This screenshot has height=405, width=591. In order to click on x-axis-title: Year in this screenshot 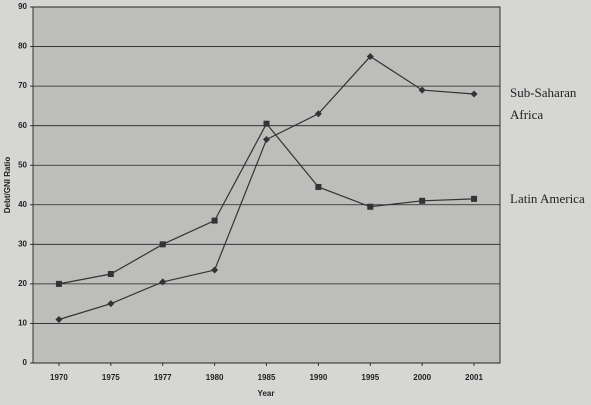, I will do `click(266, 393)`.